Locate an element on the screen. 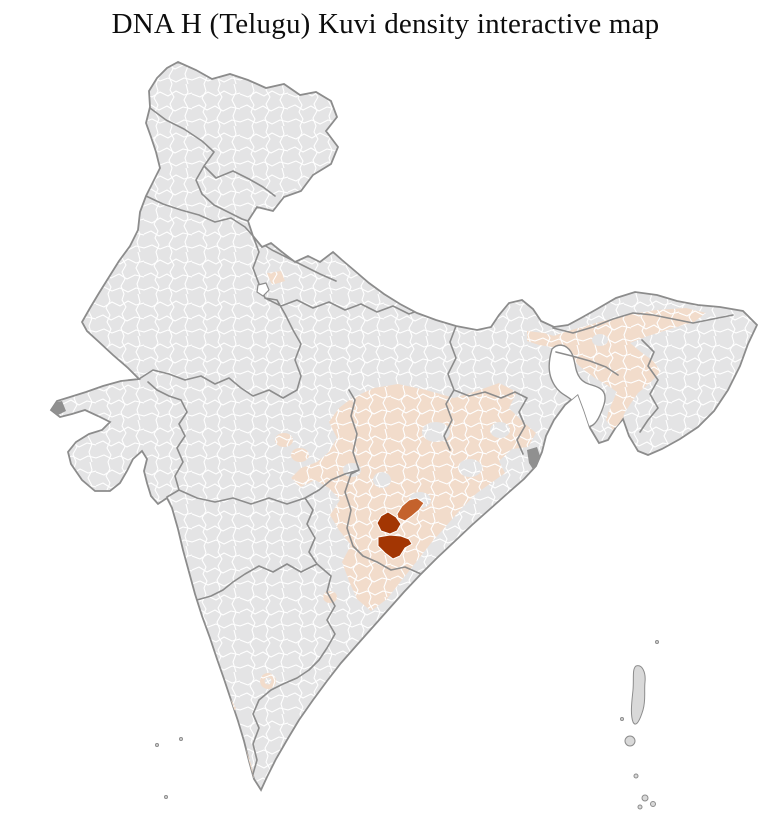  andaman-main-island is located at coordinates (638, 695).